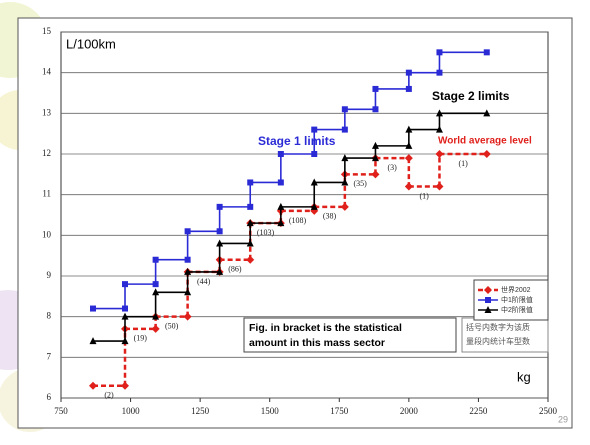 The width and height of the screenshot is (590, 445). Describe the element at coordinates (47, 112) in the screenshot. I see `y-tick-label: 13` at that location.